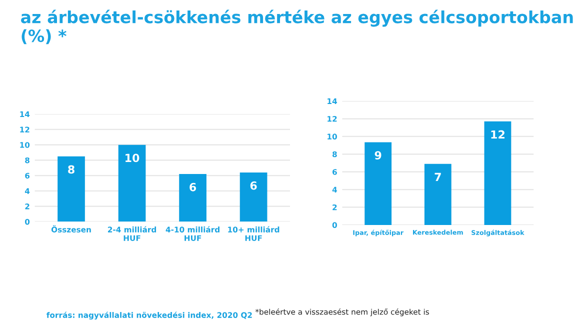 This screenshot has width=580, height=326. I want to click on data-label: 12, so click(497, 134).